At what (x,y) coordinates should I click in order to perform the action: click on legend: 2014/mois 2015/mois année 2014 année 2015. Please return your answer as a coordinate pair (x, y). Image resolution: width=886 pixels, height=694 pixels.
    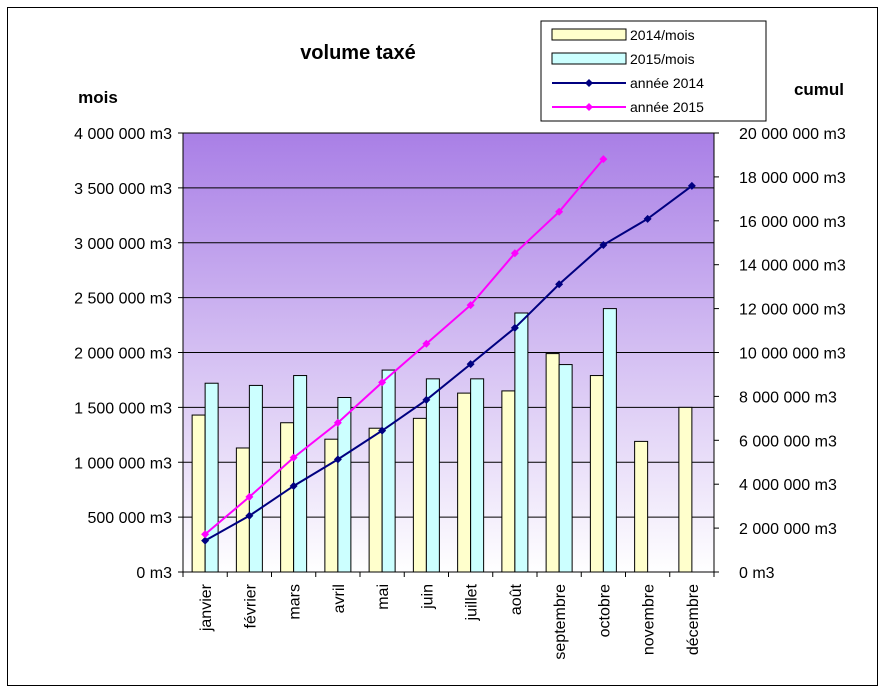
    Looking at the image, I should click on (653, 71).